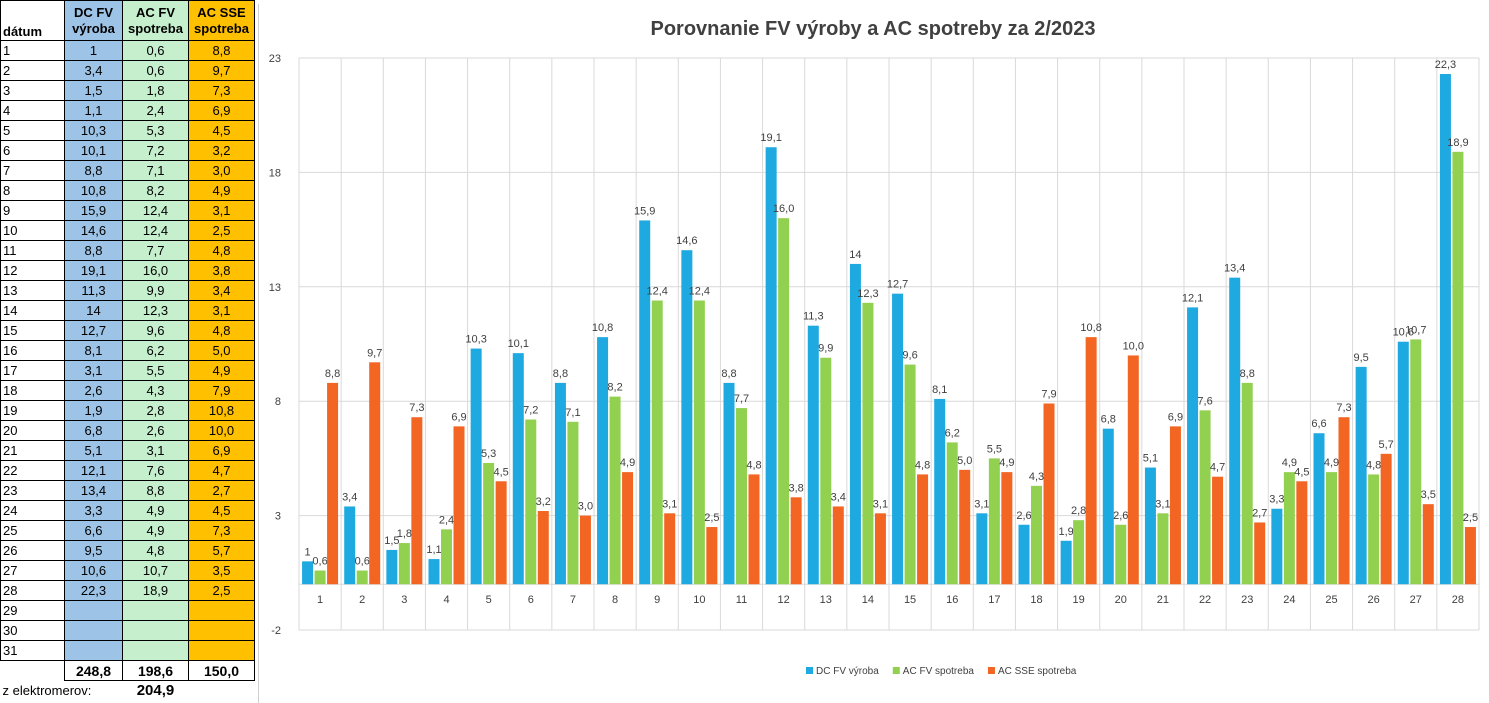  Describe the element at coordinates (221, 170) in the screenshot. I see `sse-cell: 3,0` at that location.